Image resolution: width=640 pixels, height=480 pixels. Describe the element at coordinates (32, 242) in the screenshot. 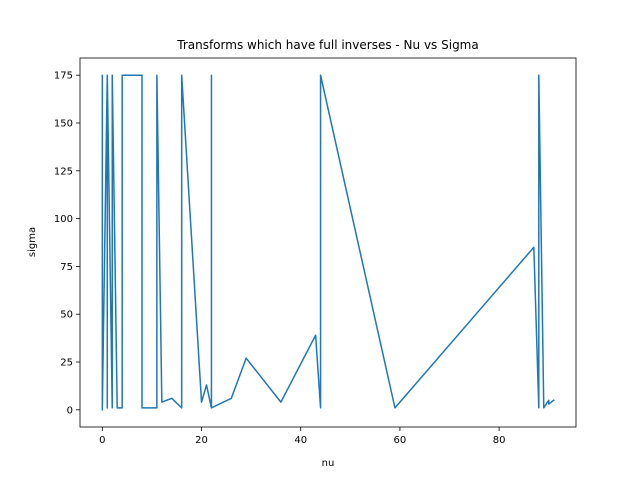

I see `y-axis-label: sigma` at that location.